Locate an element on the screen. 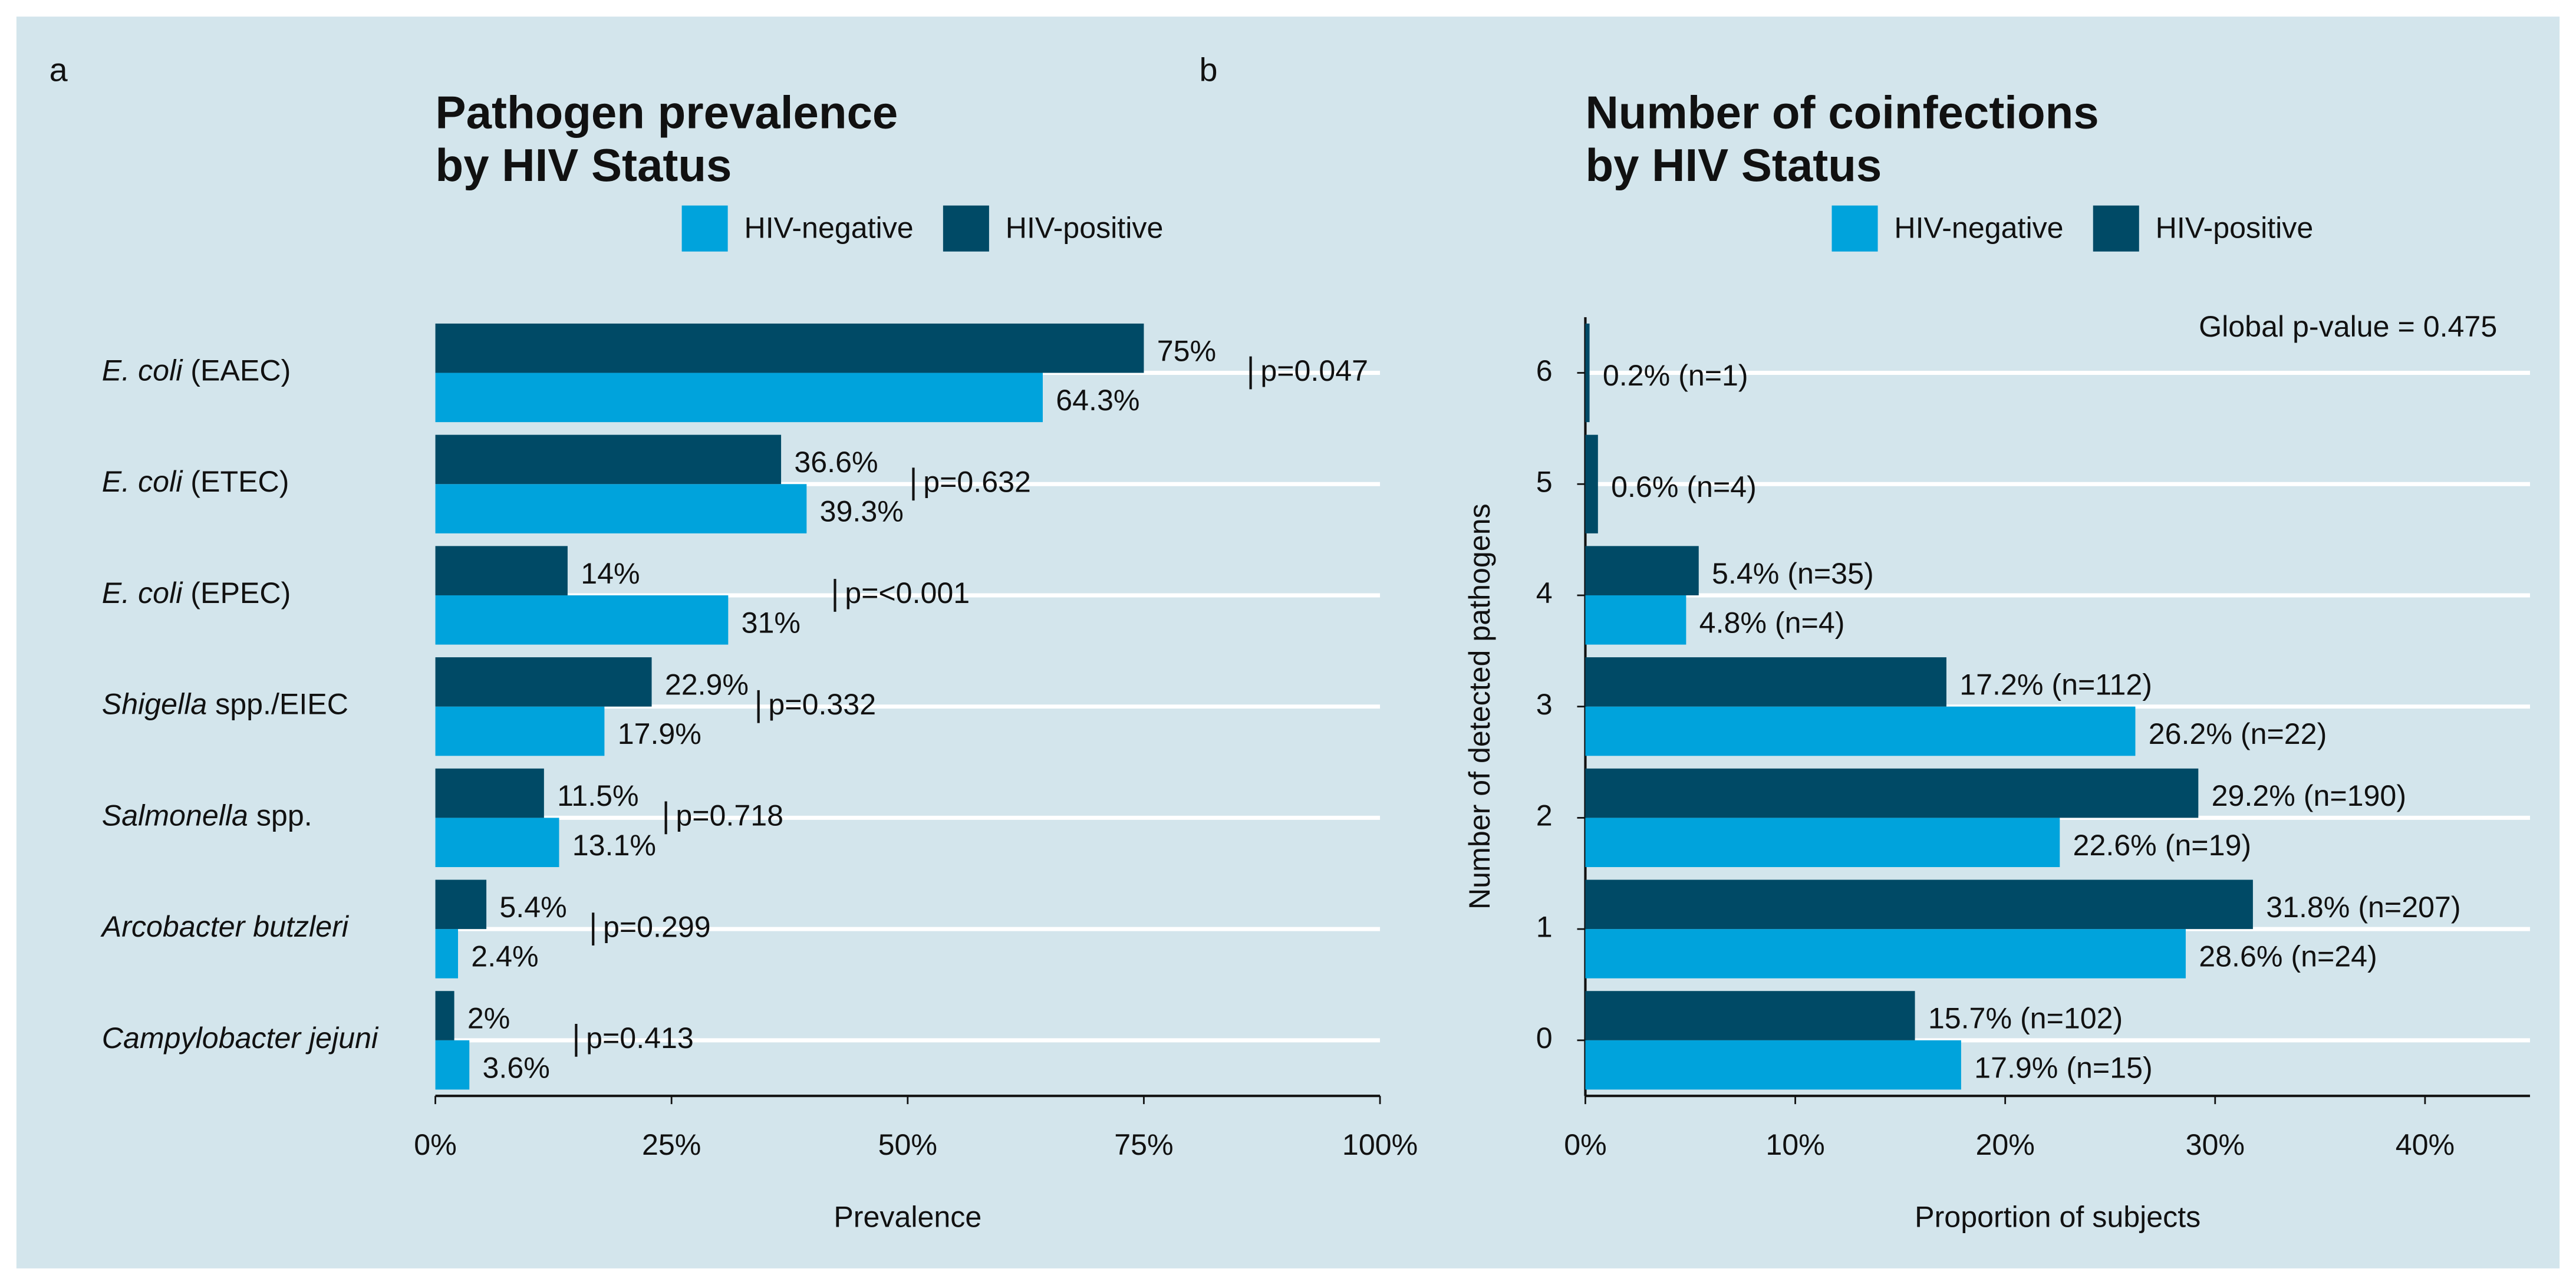 Image resolution: width=2576 pixels, height=1285 pixels. category-label: Campylobacter jejuni is located at coordinates (240, 1038).